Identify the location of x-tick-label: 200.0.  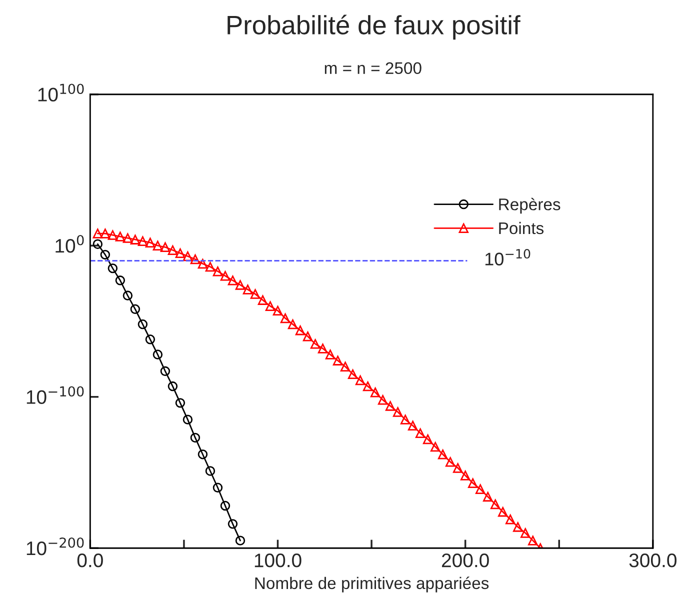
(465, 561).